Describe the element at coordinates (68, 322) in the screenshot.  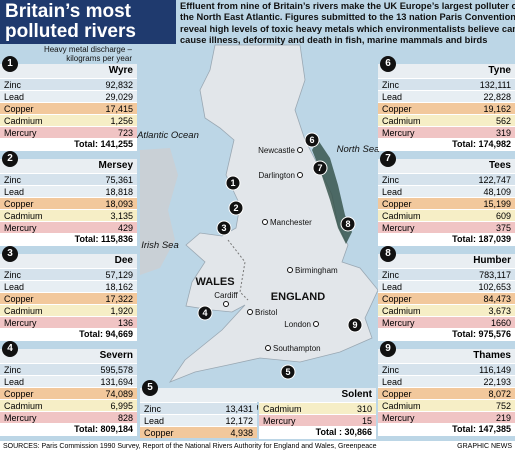
I see `metal-row: Mercury 136` at that location.